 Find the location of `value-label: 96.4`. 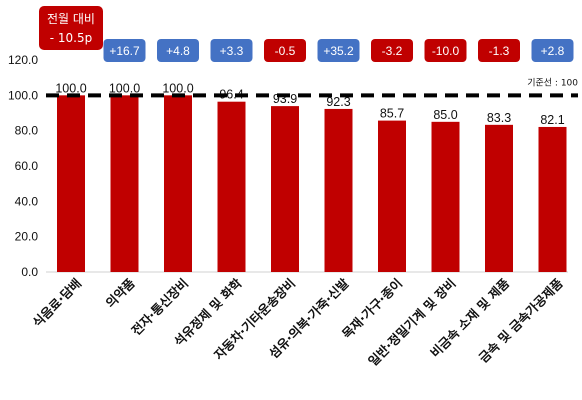

value-label: 96.4 is located at coordinates (231, 95).